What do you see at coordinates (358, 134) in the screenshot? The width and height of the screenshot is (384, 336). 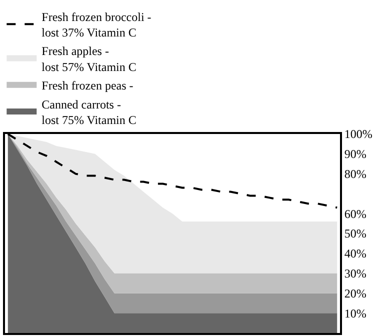 I see `y-tick-label: 100%` at bounding box center [358, 134].